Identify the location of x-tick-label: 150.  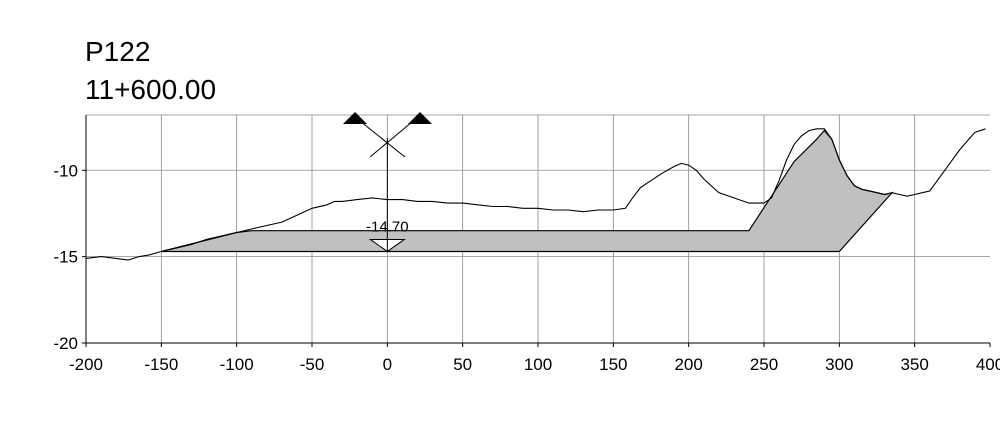
(613, 364).